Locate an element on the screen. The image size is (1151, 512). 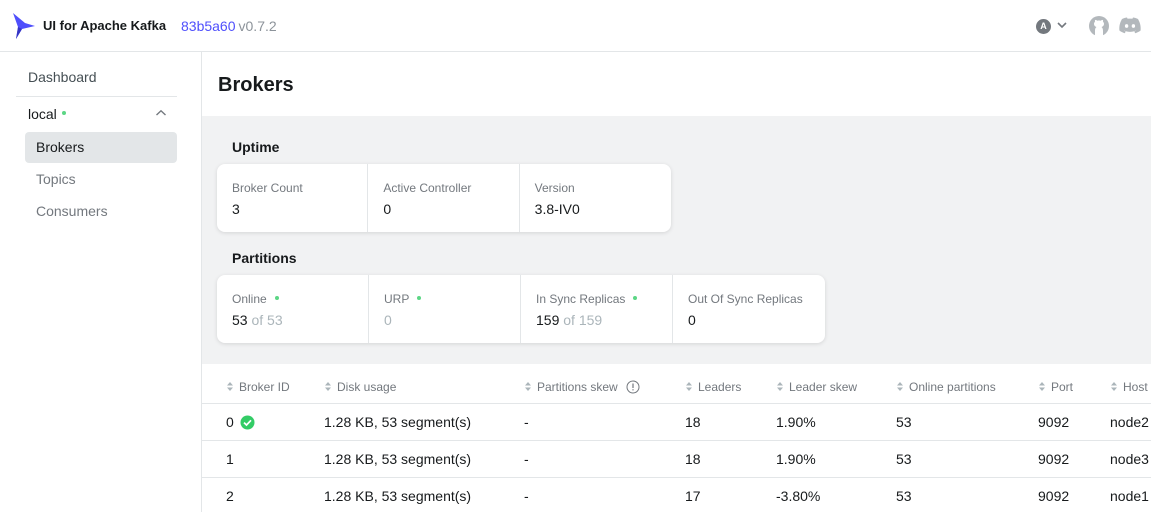
metric-label: URP is located at coordinates (403, 299).